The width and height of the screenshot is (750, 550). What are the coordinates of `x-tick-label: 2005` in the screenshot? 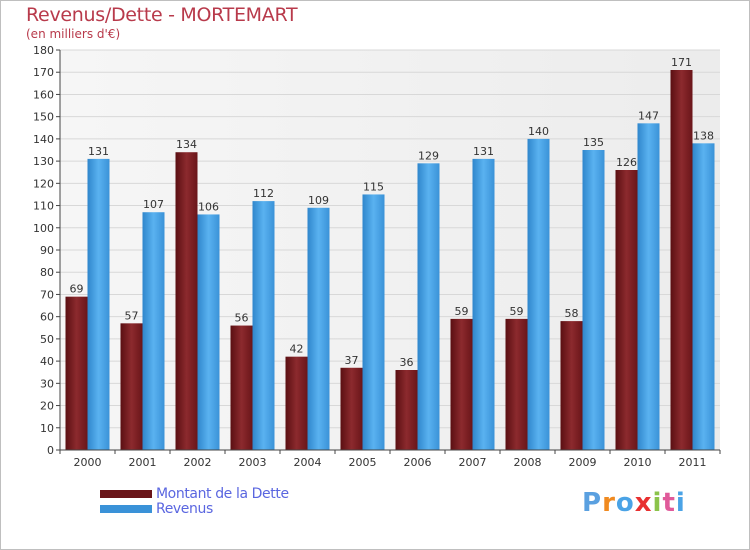 It's located at (363, 462).